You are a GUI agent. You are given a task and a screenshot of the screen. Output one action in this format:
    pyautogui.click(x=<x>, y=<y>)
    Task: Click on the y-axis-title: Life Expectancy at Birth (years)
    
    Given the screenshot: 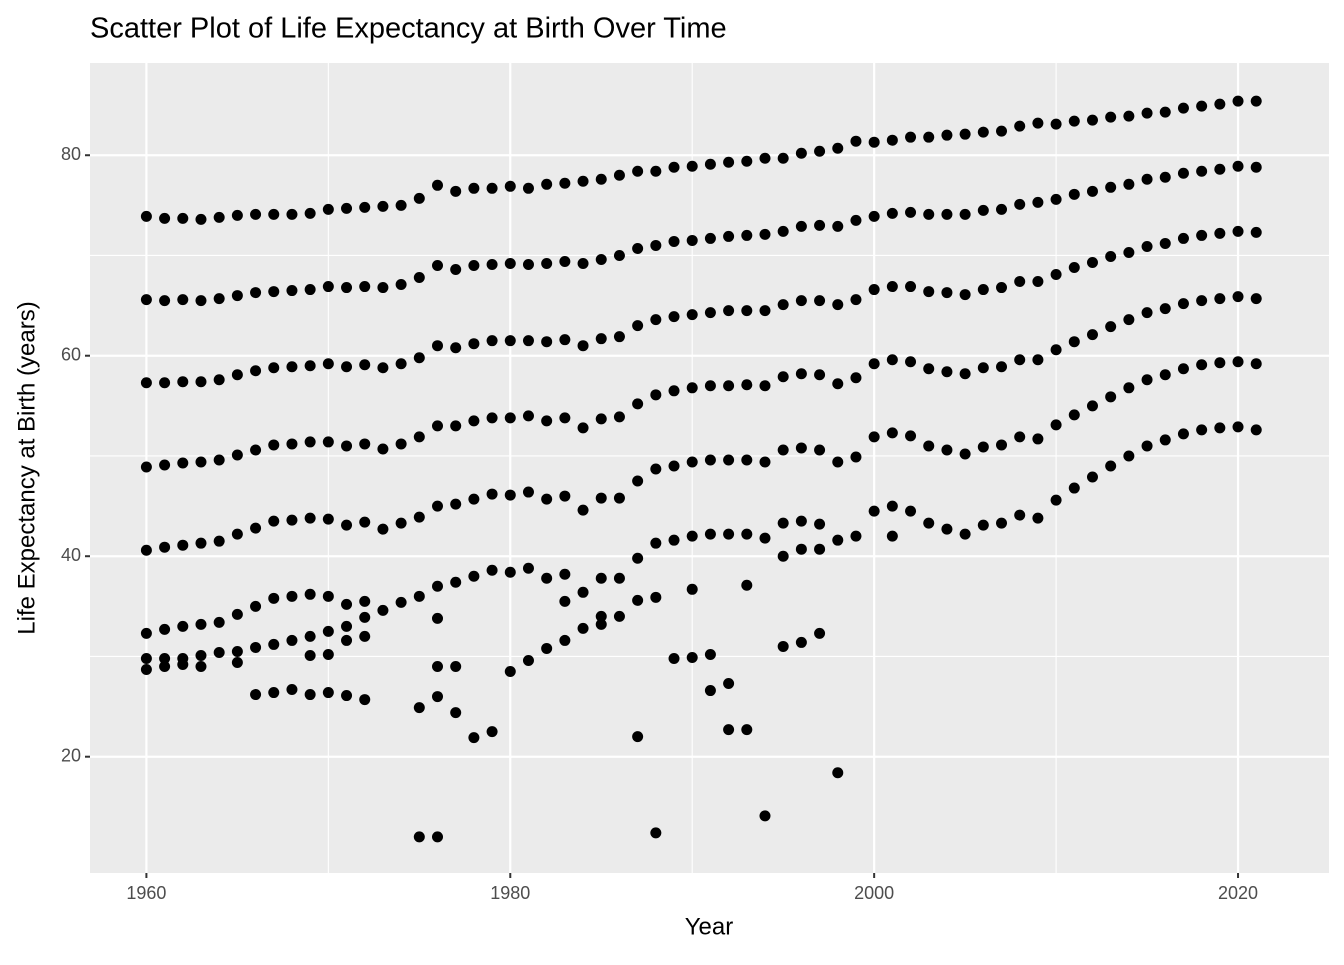 What is the action you would take?
    pyautogui.click(x=26, y=467)
    